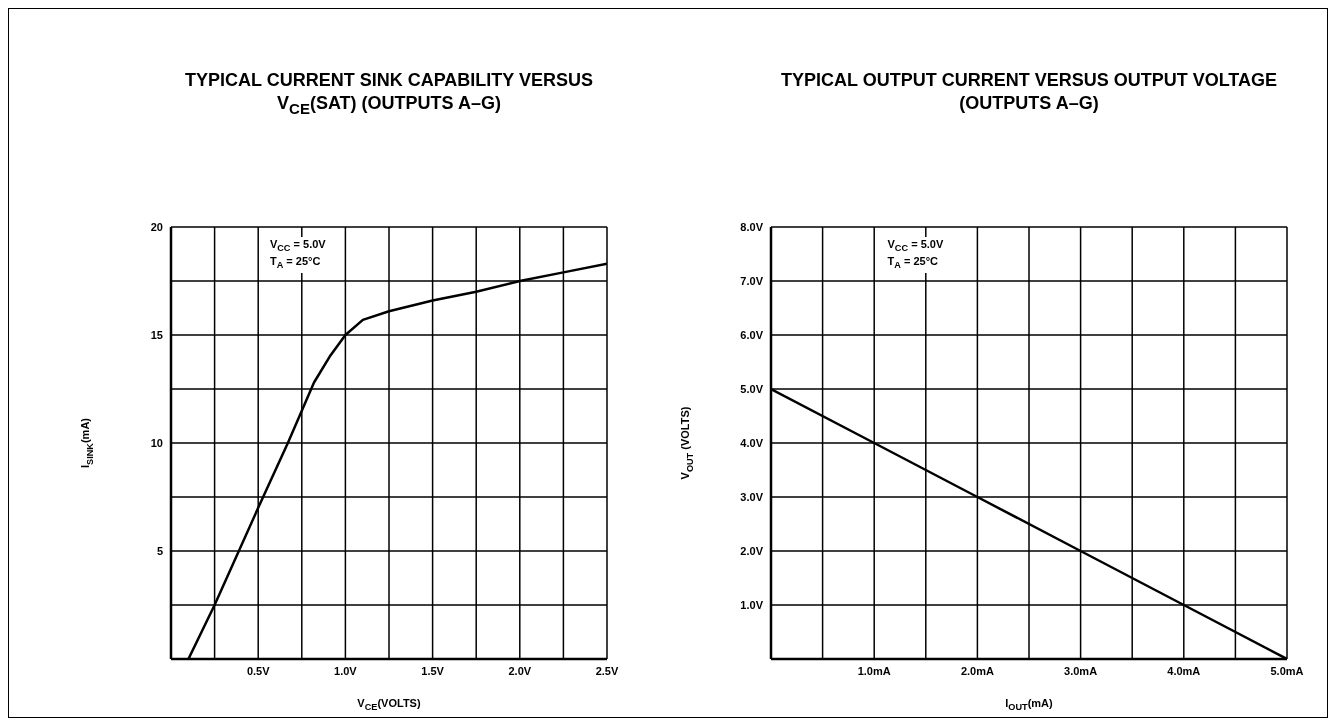 This screenshot has height=727, width=1336. I want to click on chart-title: TYPICAL OUTPUT CURRENT VERSUS OUTPUT VOLTAGE (OUTPUTS A–G), so click(1029, 92).